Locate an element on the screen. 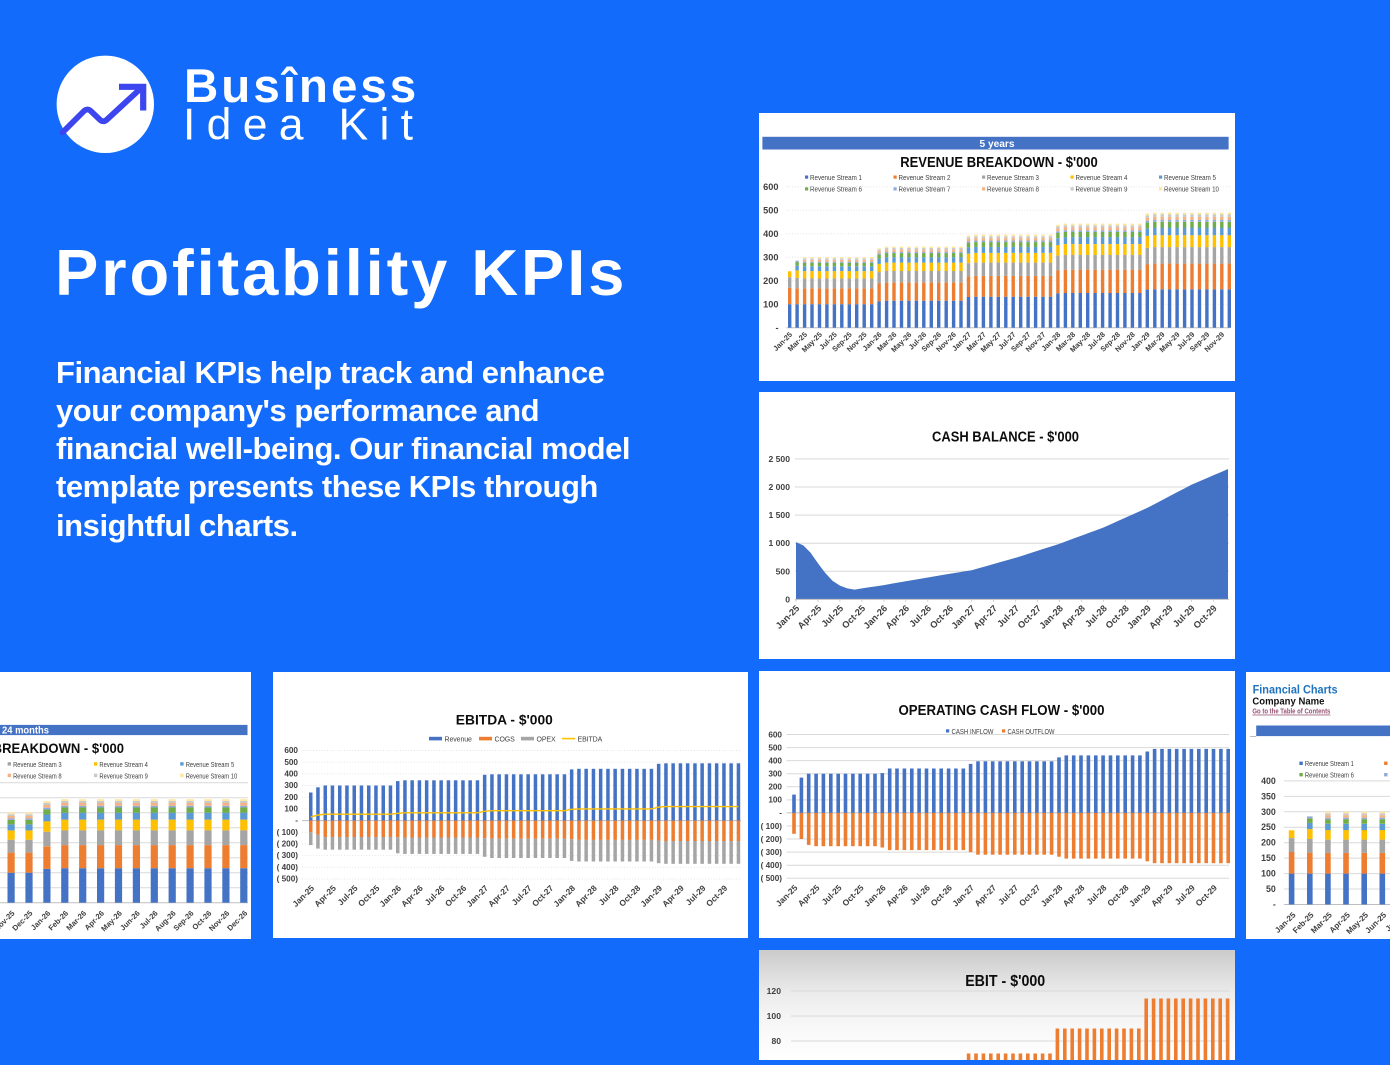 The width and height of the screenshot is (1390, 1065). svg-text: Financial Charts is located at coordinates (1295, 689).